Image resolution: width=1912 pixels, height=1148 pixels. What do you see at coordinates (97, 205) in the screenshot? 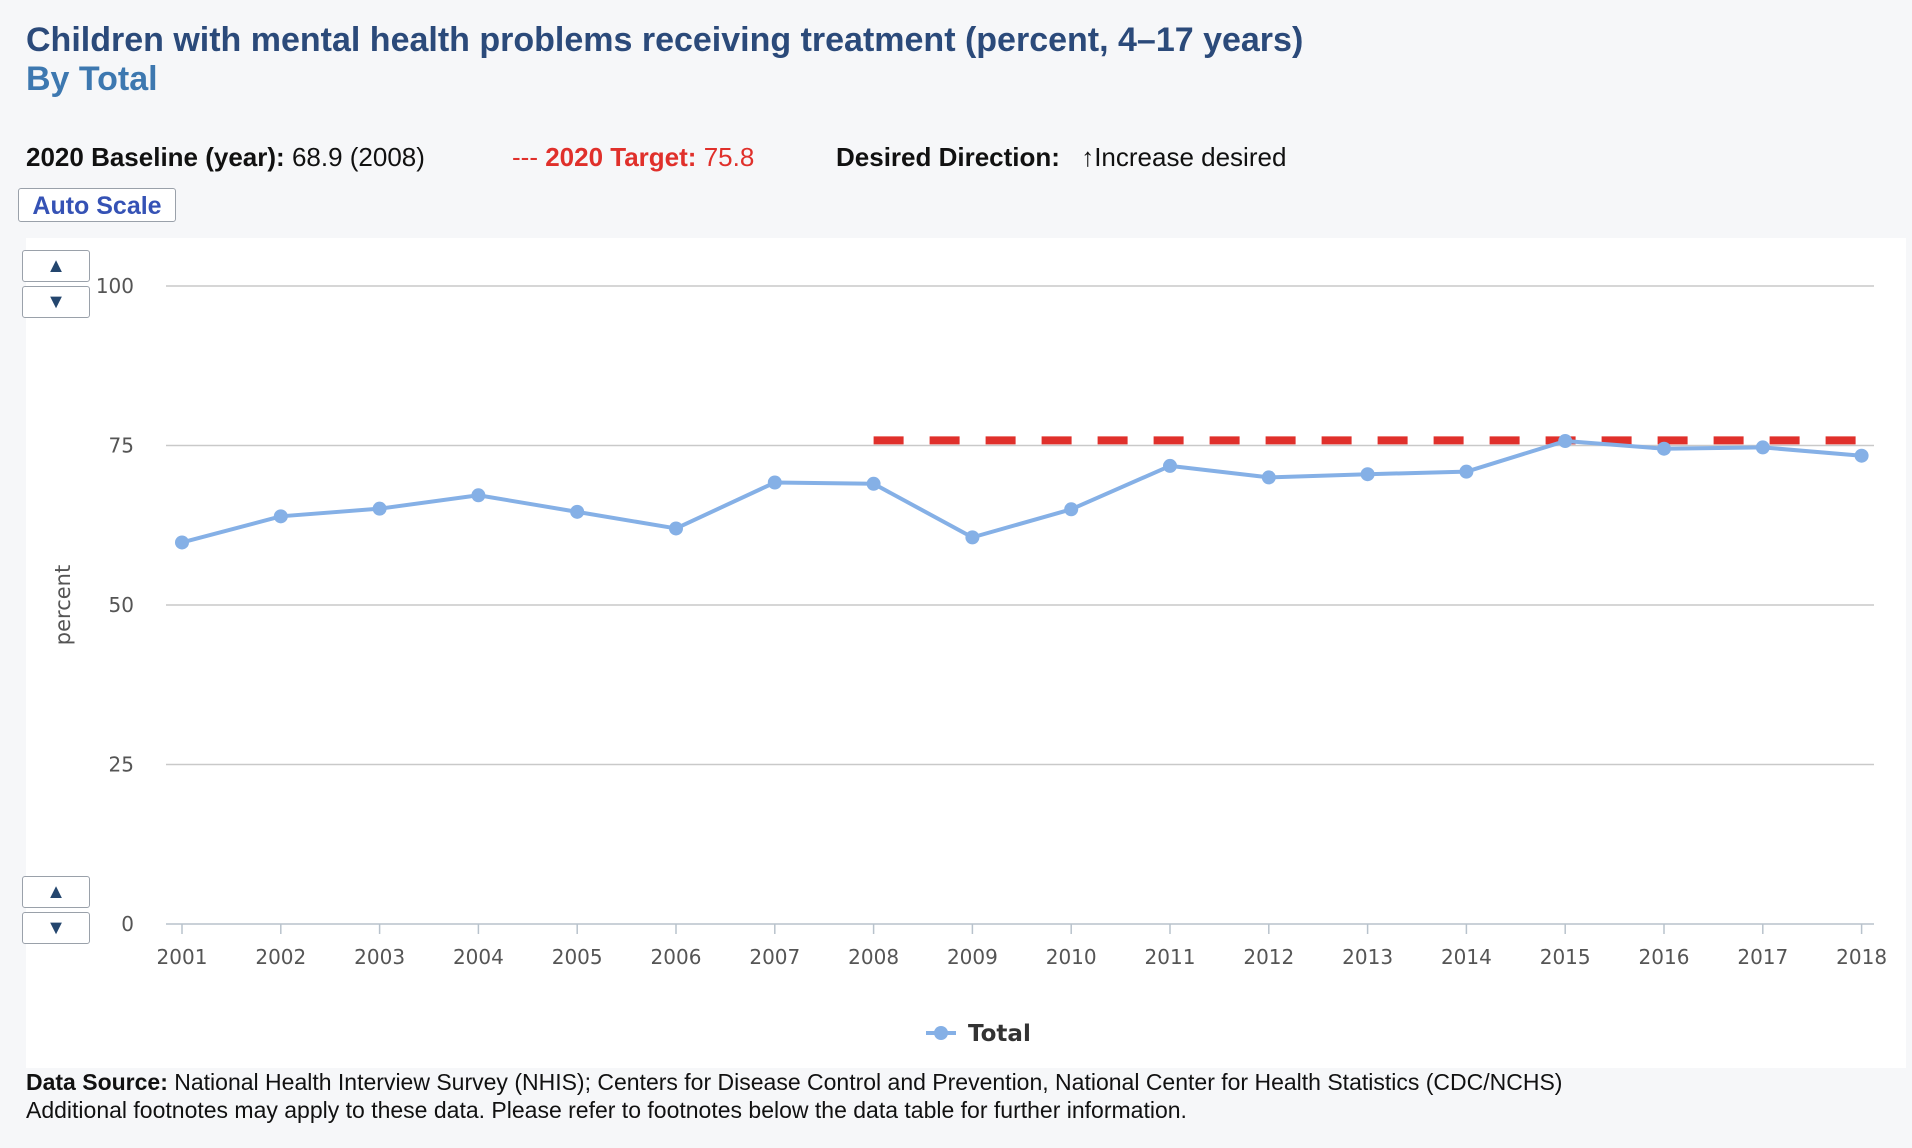
I see `auto-scale-button: Auto Scale` at bounding box center [97, 205].